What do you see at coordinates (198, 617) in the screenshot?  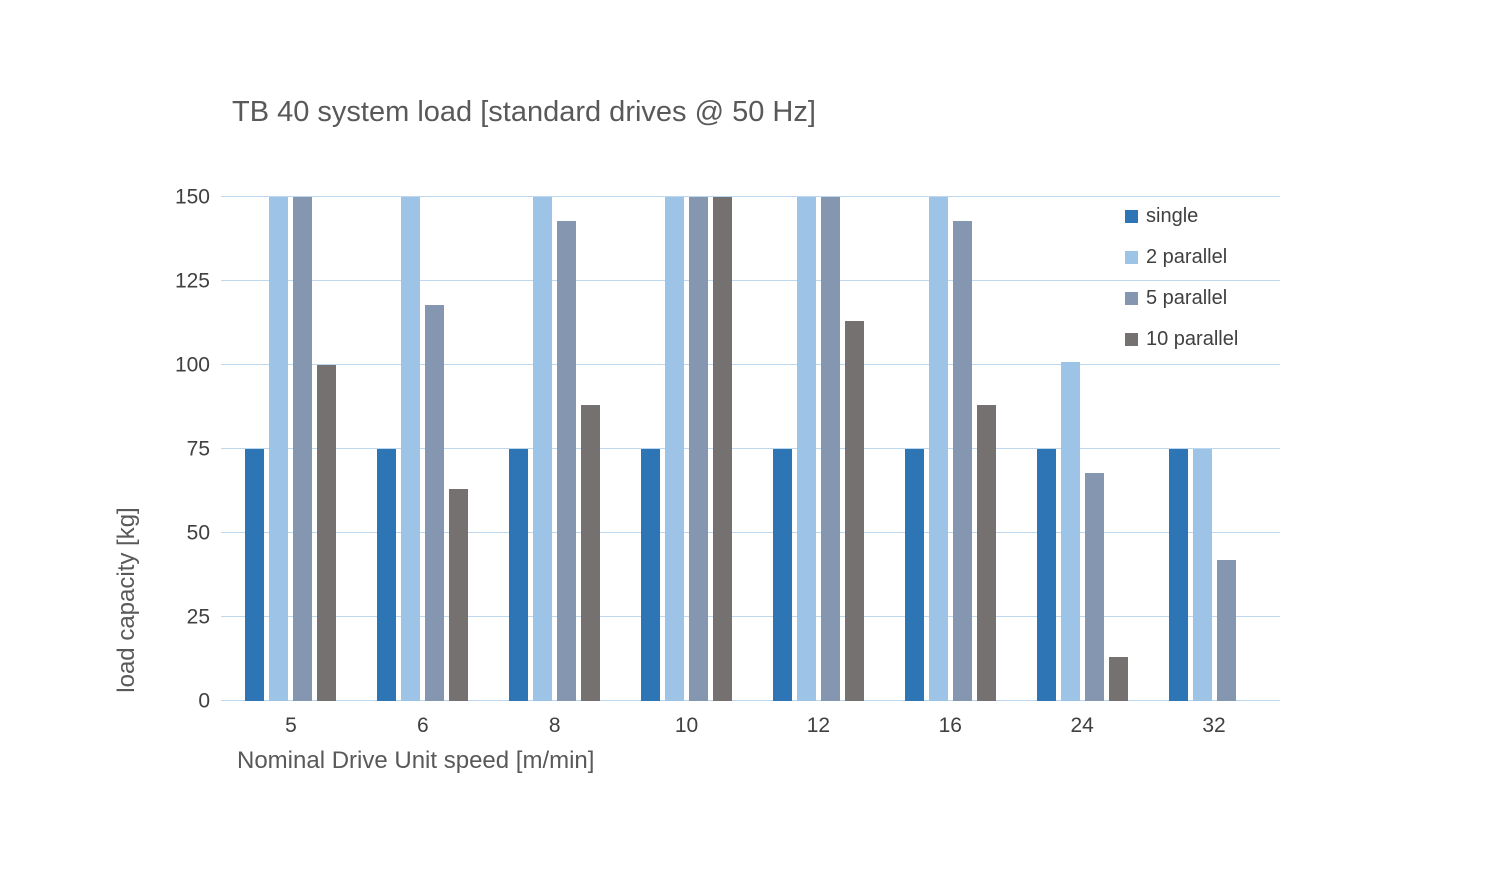 I see `y-tick-label: 25` at bounding box center [198, 617].